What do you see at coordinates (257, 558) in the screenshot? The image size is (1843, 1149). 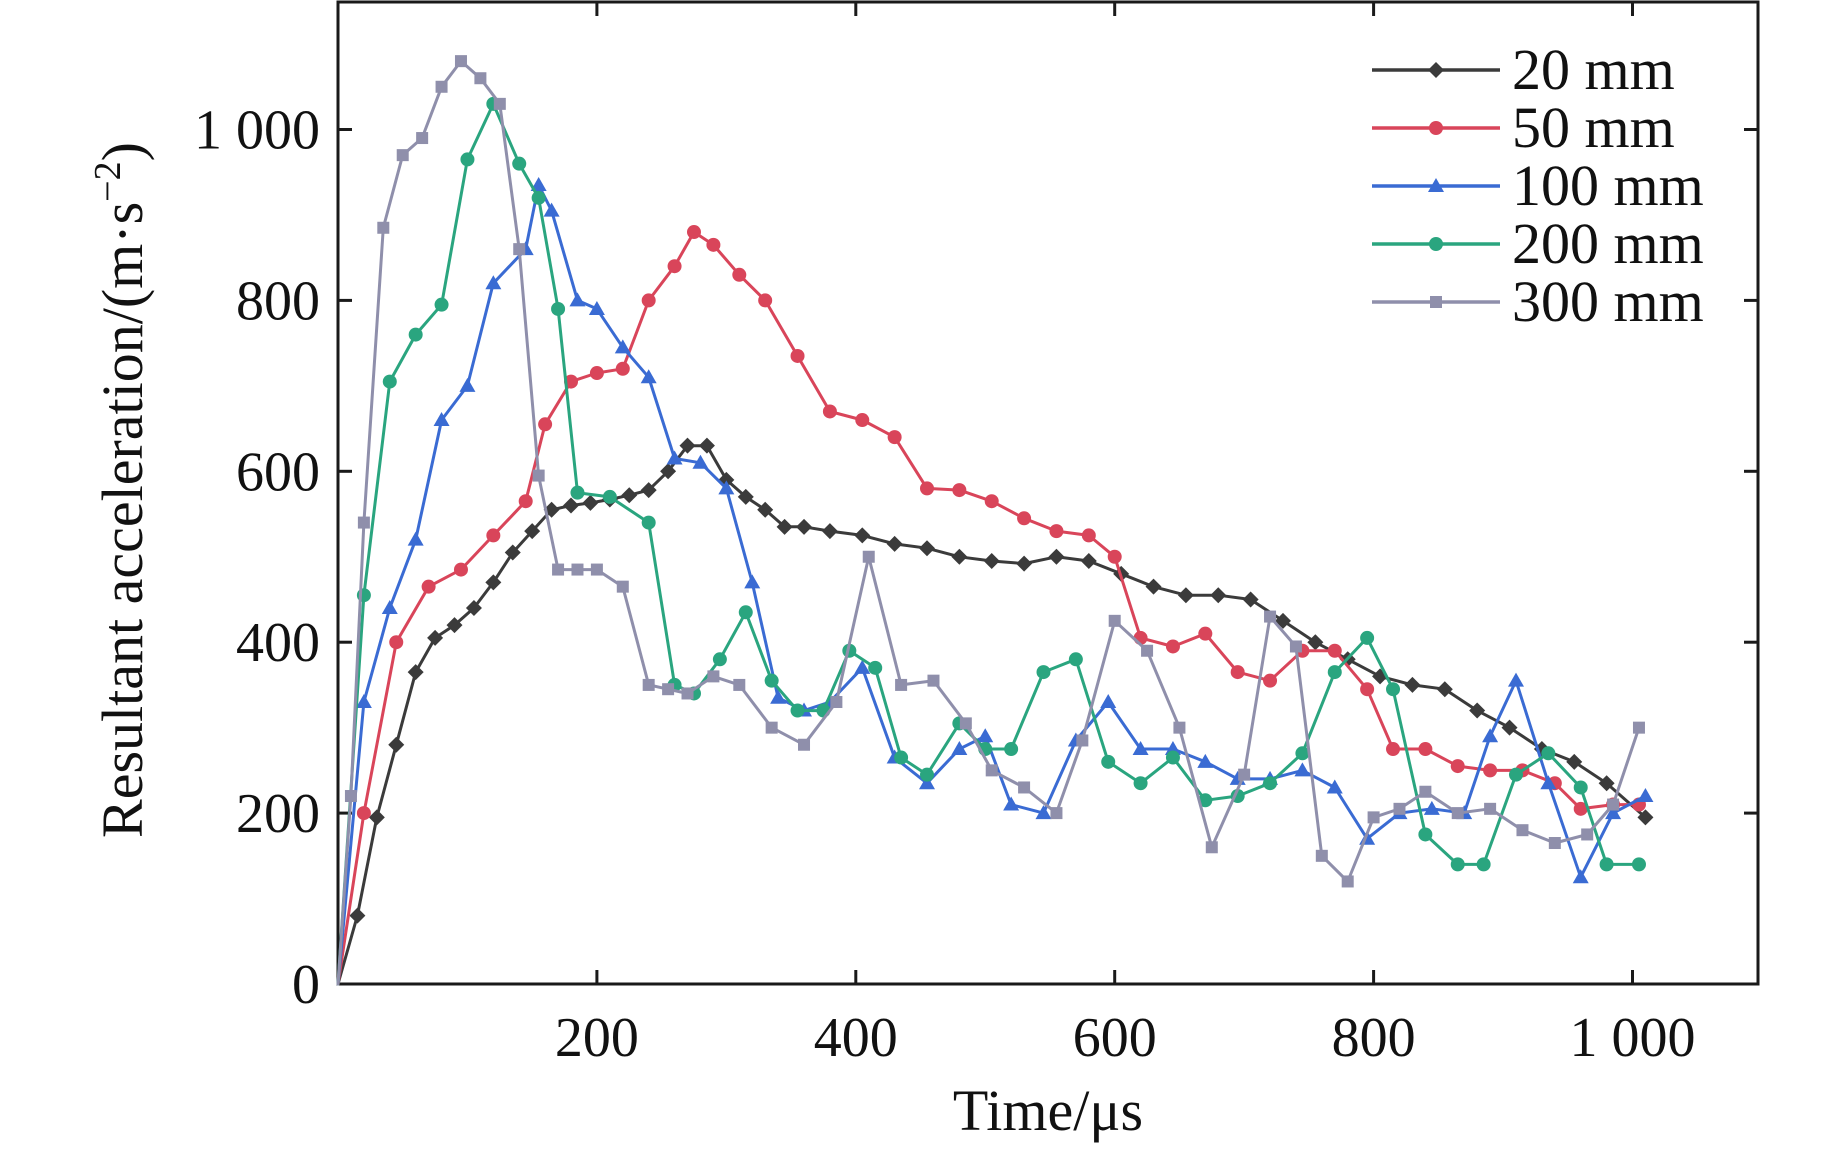 I see `y-tick-labels: 0 200 400 600 800 1 000` at bounding box center [257, 558].